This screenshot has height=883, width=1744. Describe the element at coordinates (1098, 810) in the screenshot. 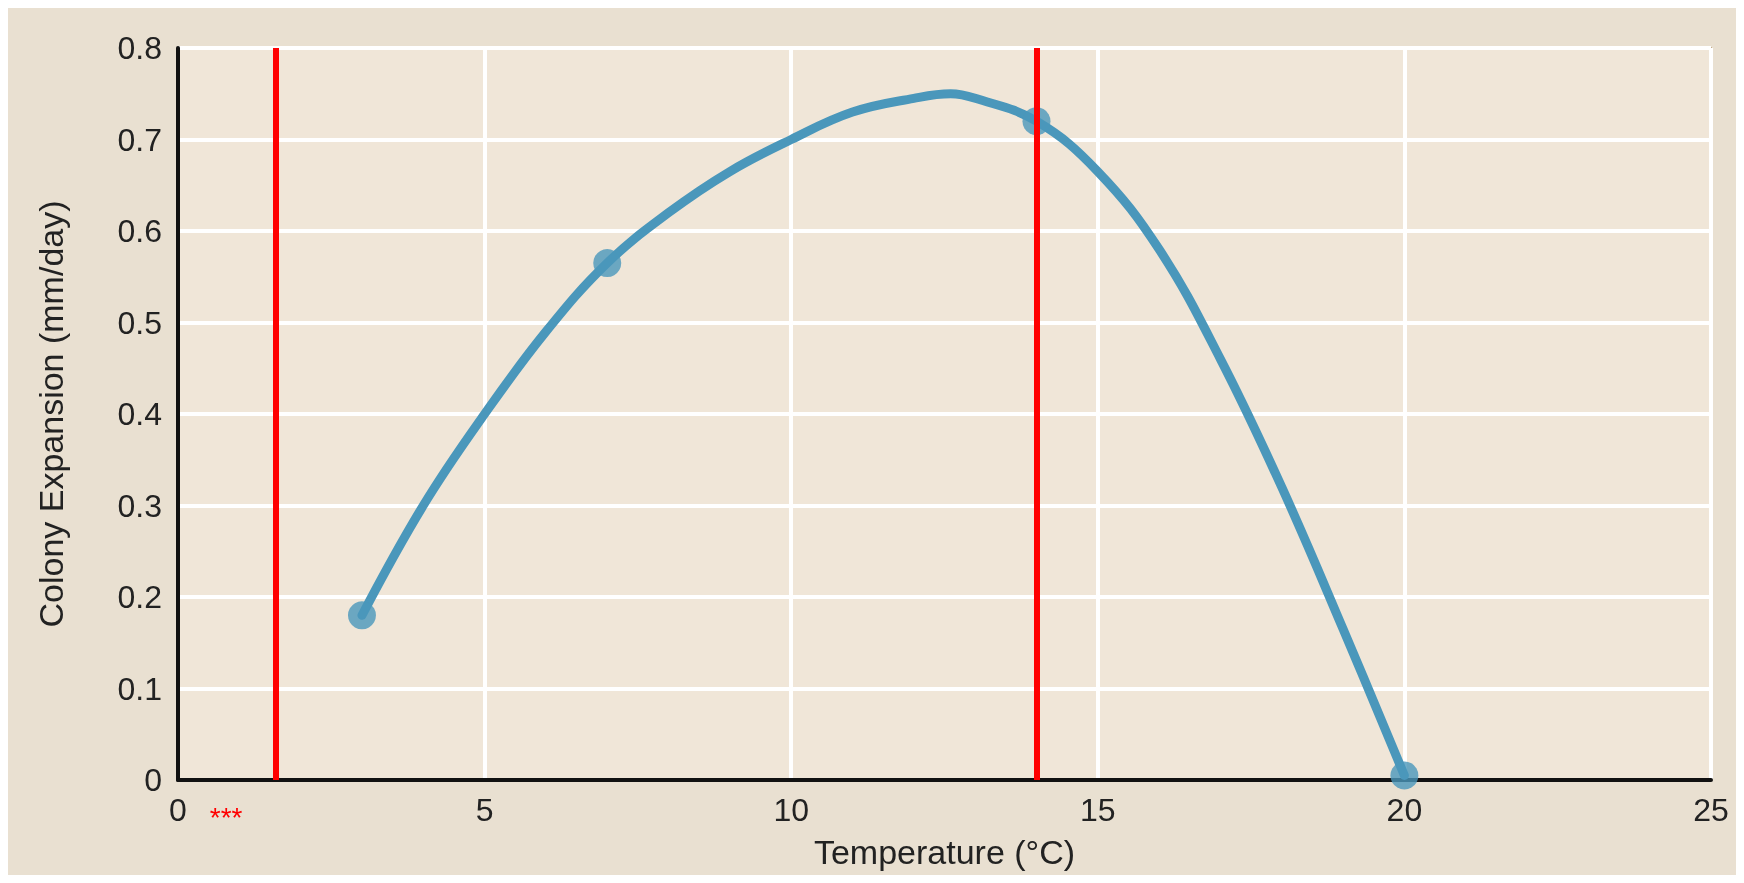

I see `x-tick-label: 15` at that location.